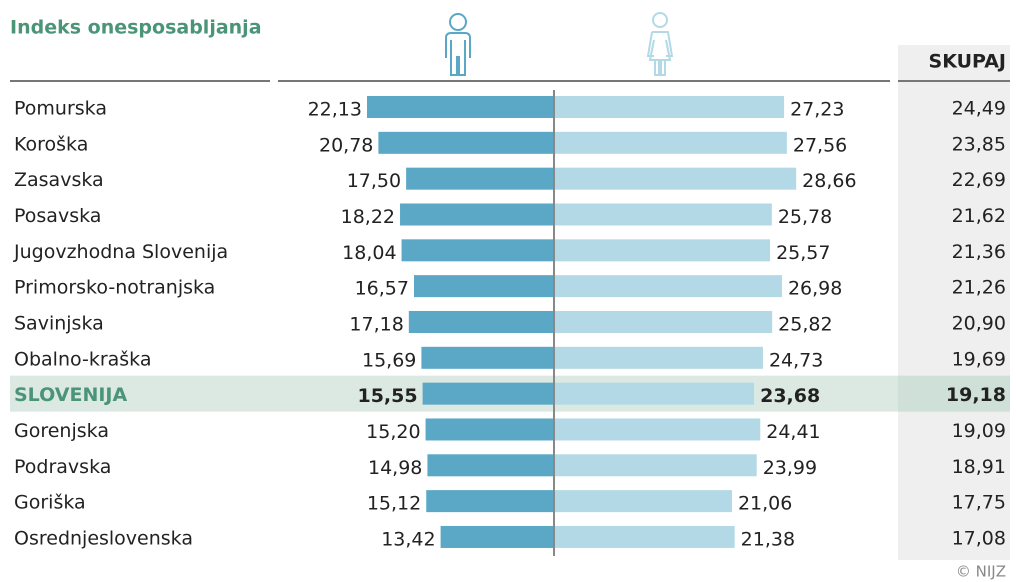 Image resolution: width=1016 pixels, height=582 pixels. What do you see at coordinates (120, 252) in the screenshot?
I see `category-label: Jugovzhodna Slovenija` at bounding box center [120, 252].